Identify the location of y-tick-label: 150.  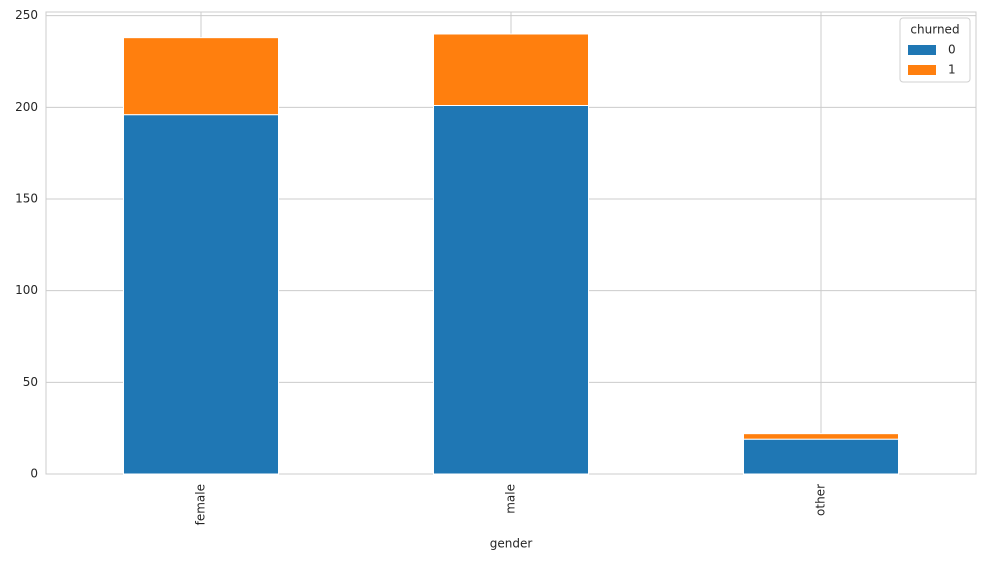
(26, 199).